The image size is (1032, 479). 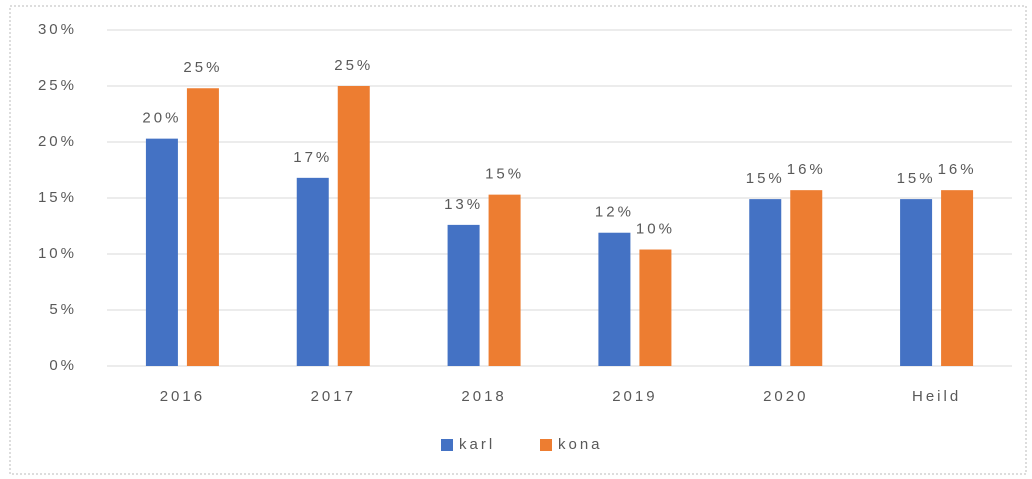 I want to click on legend-label: karl, so click(x=477, y=444).